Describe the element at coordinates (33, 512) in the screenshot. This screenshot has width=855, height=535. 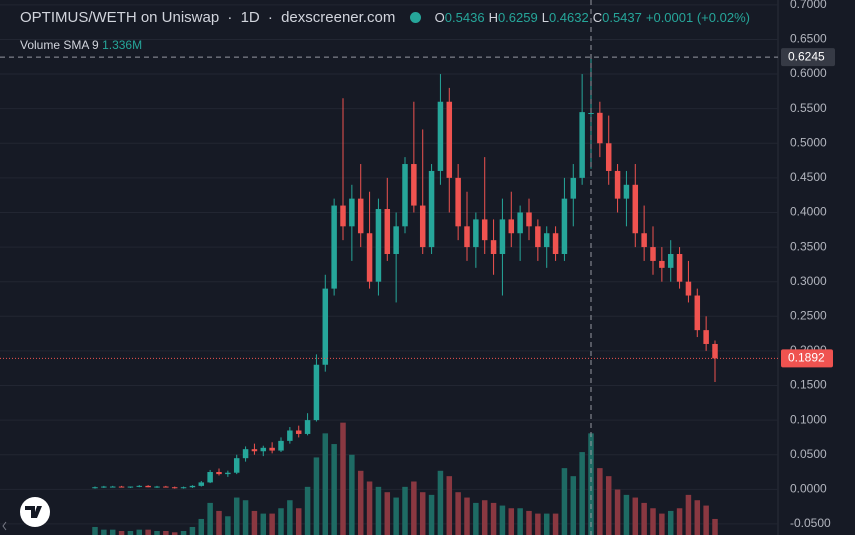
I see `tv-logo-mark` at that location.